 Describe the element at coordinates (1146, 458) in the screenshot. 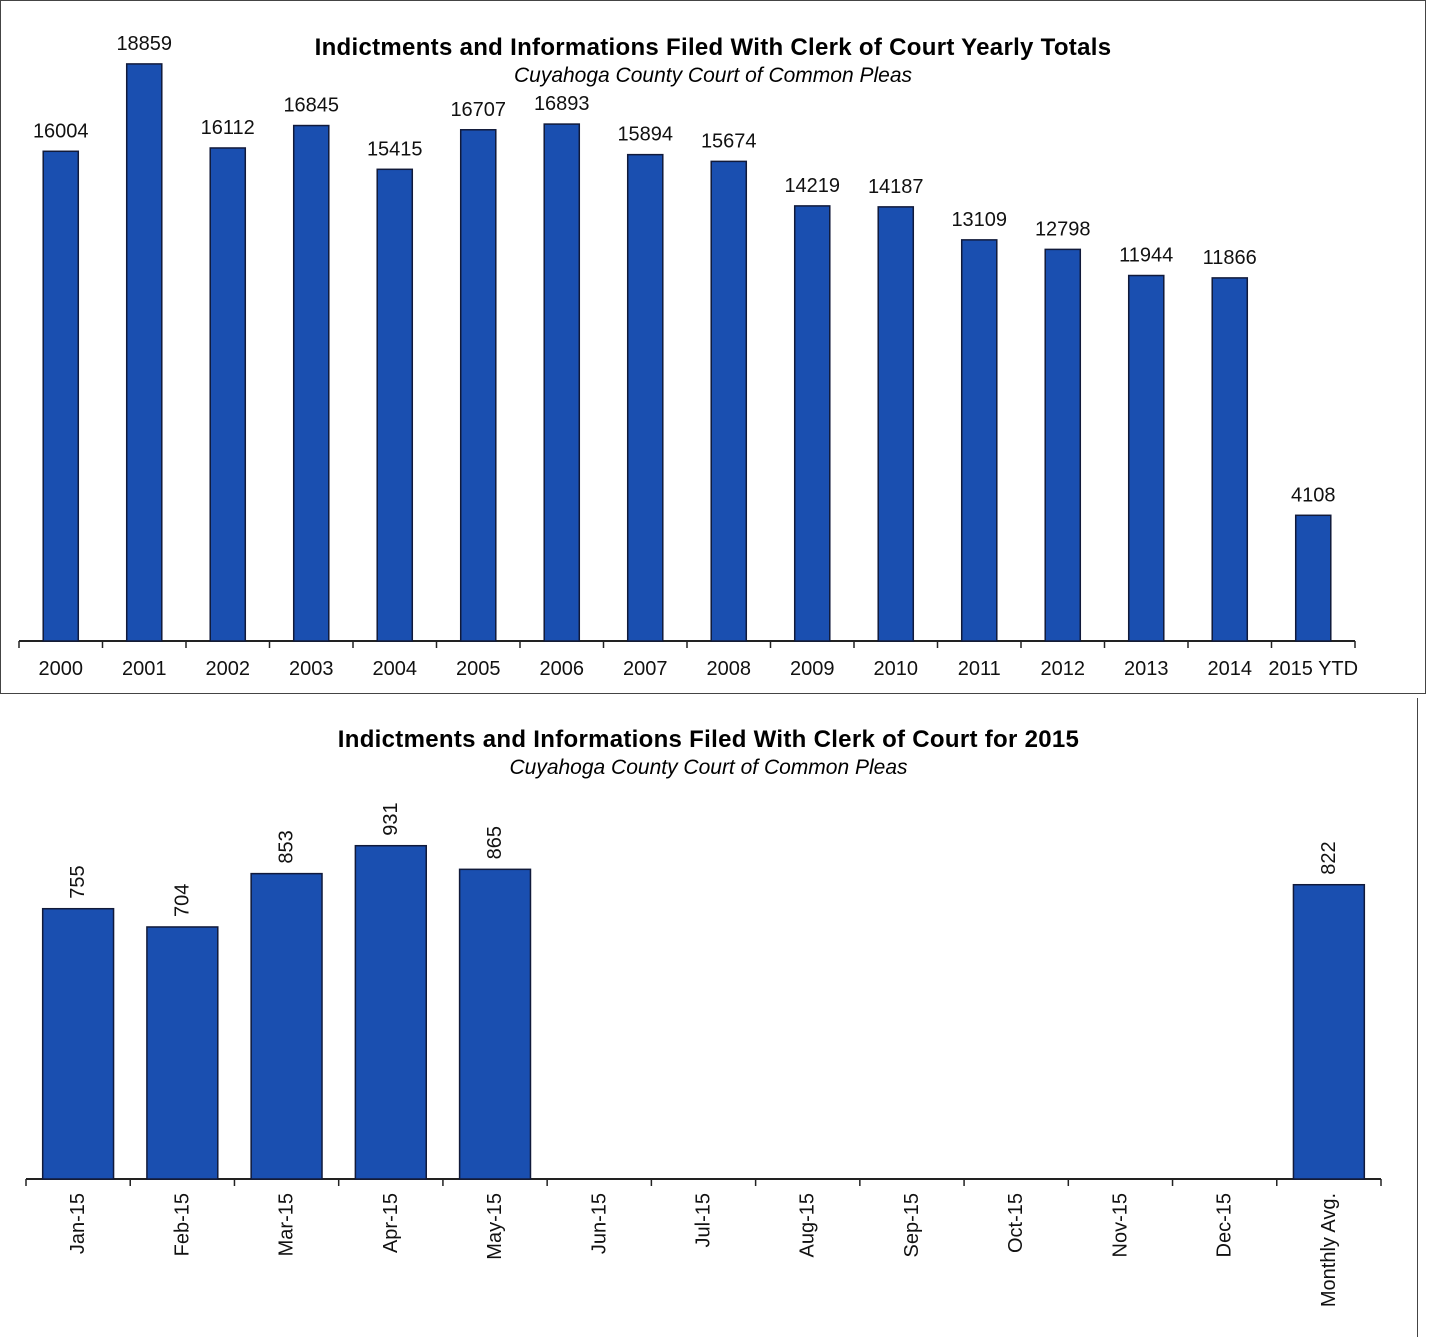

I see `bar-2013` at that location.